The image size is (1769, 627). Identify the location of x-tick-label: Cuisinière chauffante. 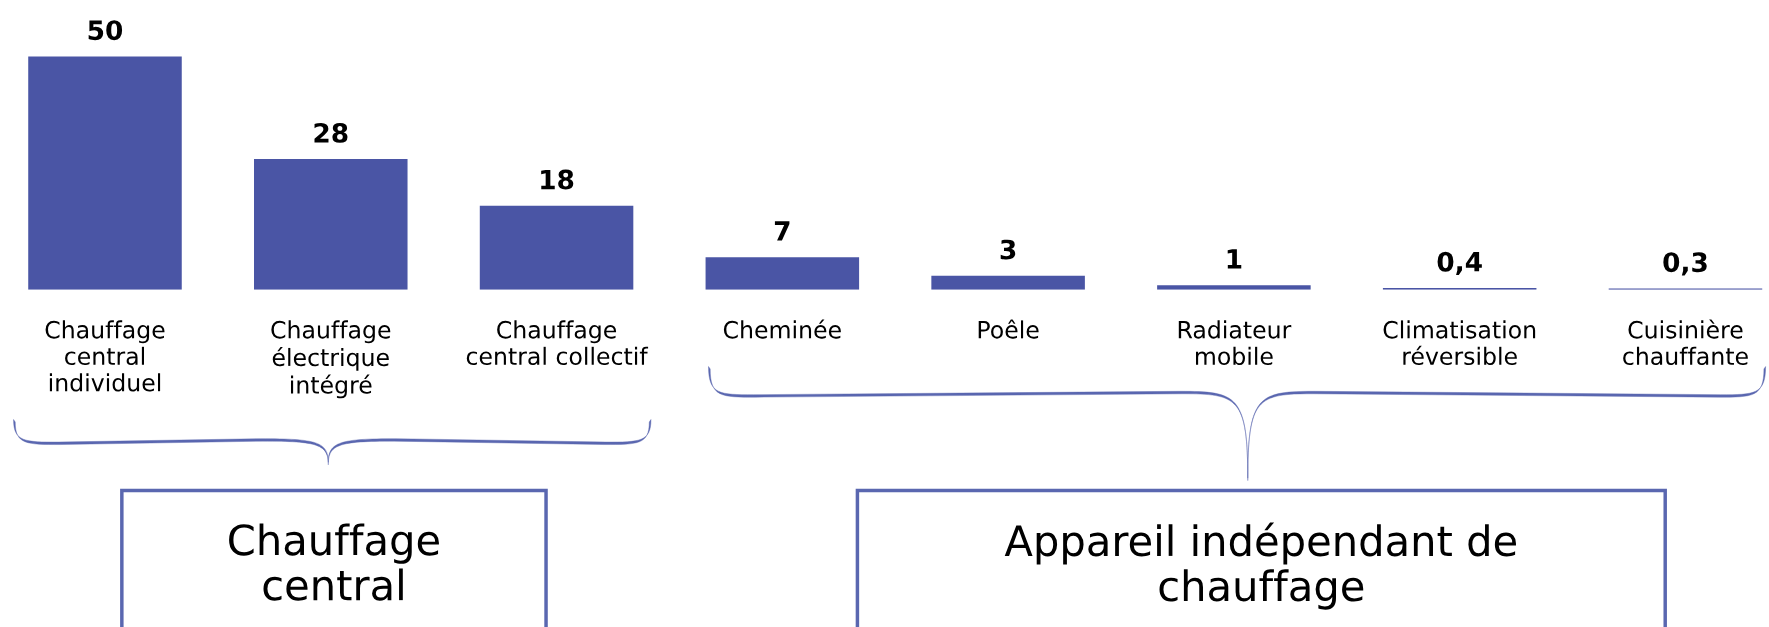
(1685, 342).